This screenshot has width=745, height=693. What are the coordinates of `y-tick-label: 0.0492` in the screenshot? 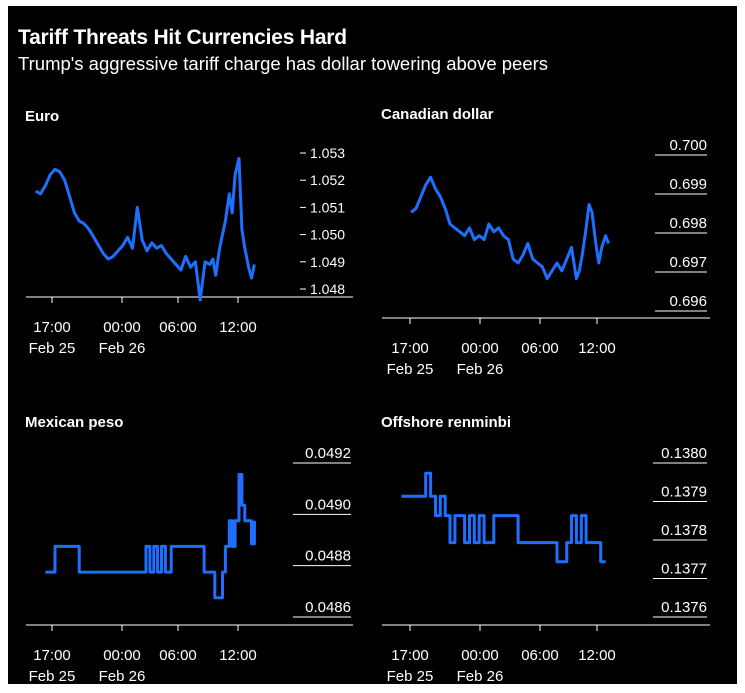 It's located at (328, 453).